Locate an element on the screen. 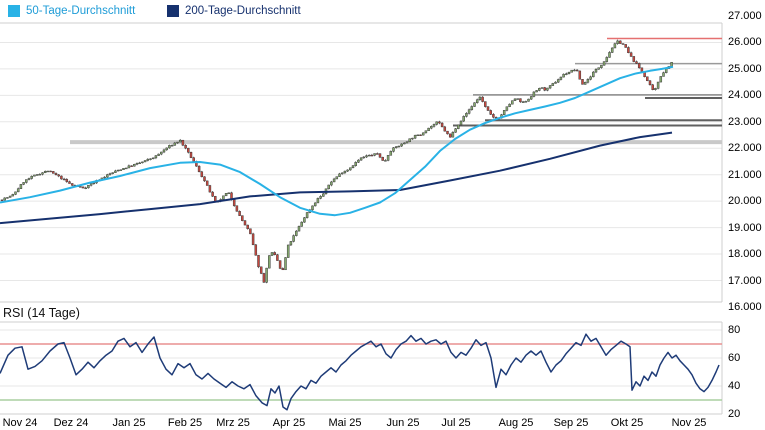  legend-item-ma50: 50-Tage-Durchschnitt is located at coordinates (71, 11).